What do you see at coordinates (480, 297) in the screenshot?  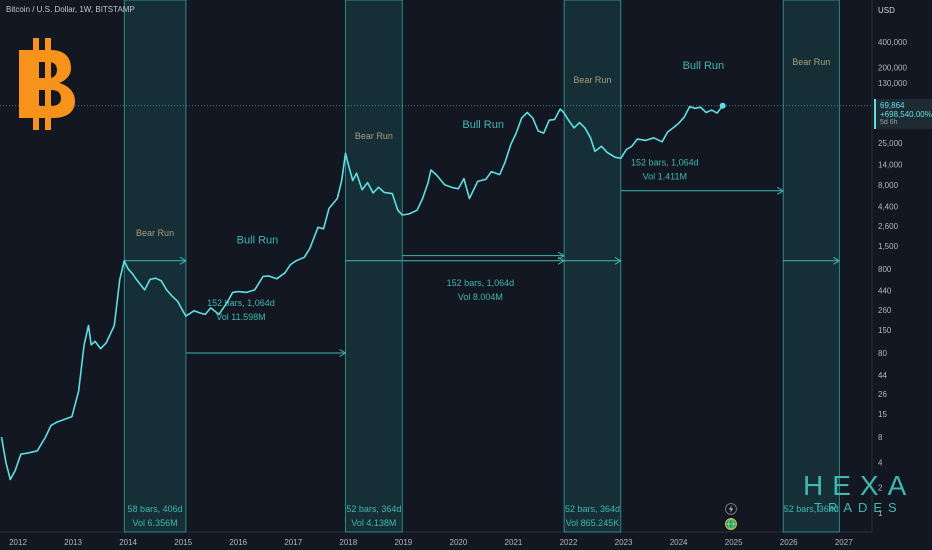 I see `measure-vol-label: Vol 8.004M` at bounding box center [480, 297].